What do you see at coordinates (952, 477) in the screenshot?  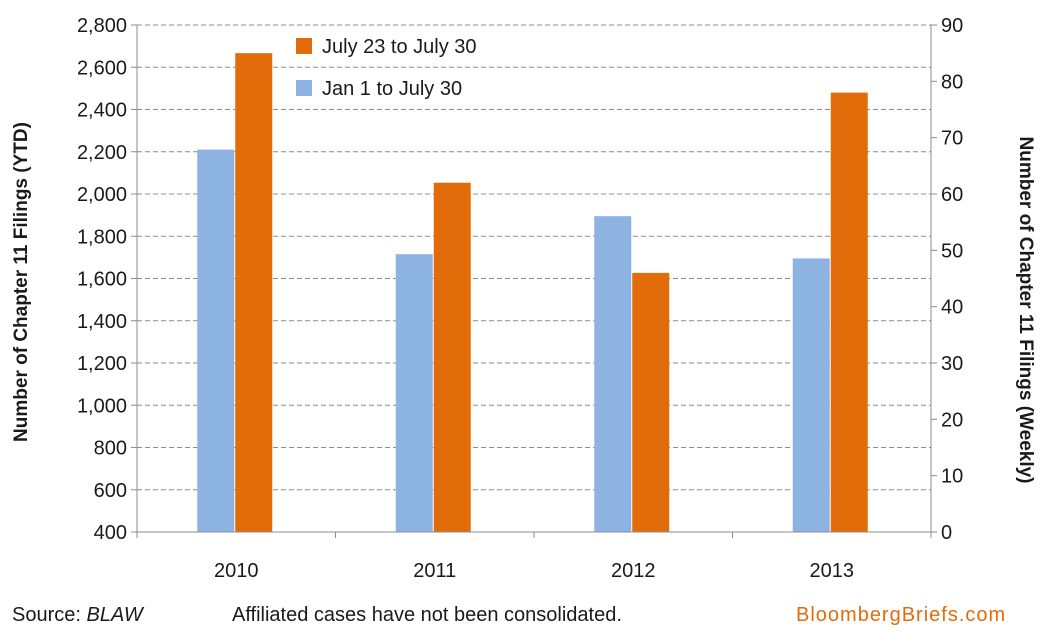 I see `right-tick-label: 10` at bounding box center [952, 477].